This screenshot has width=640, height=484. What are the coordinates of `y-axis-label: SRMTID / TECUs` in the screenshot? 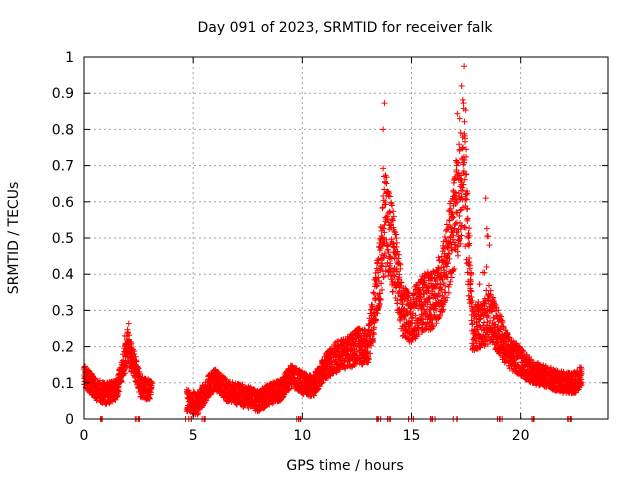 It's located at (14, 238).